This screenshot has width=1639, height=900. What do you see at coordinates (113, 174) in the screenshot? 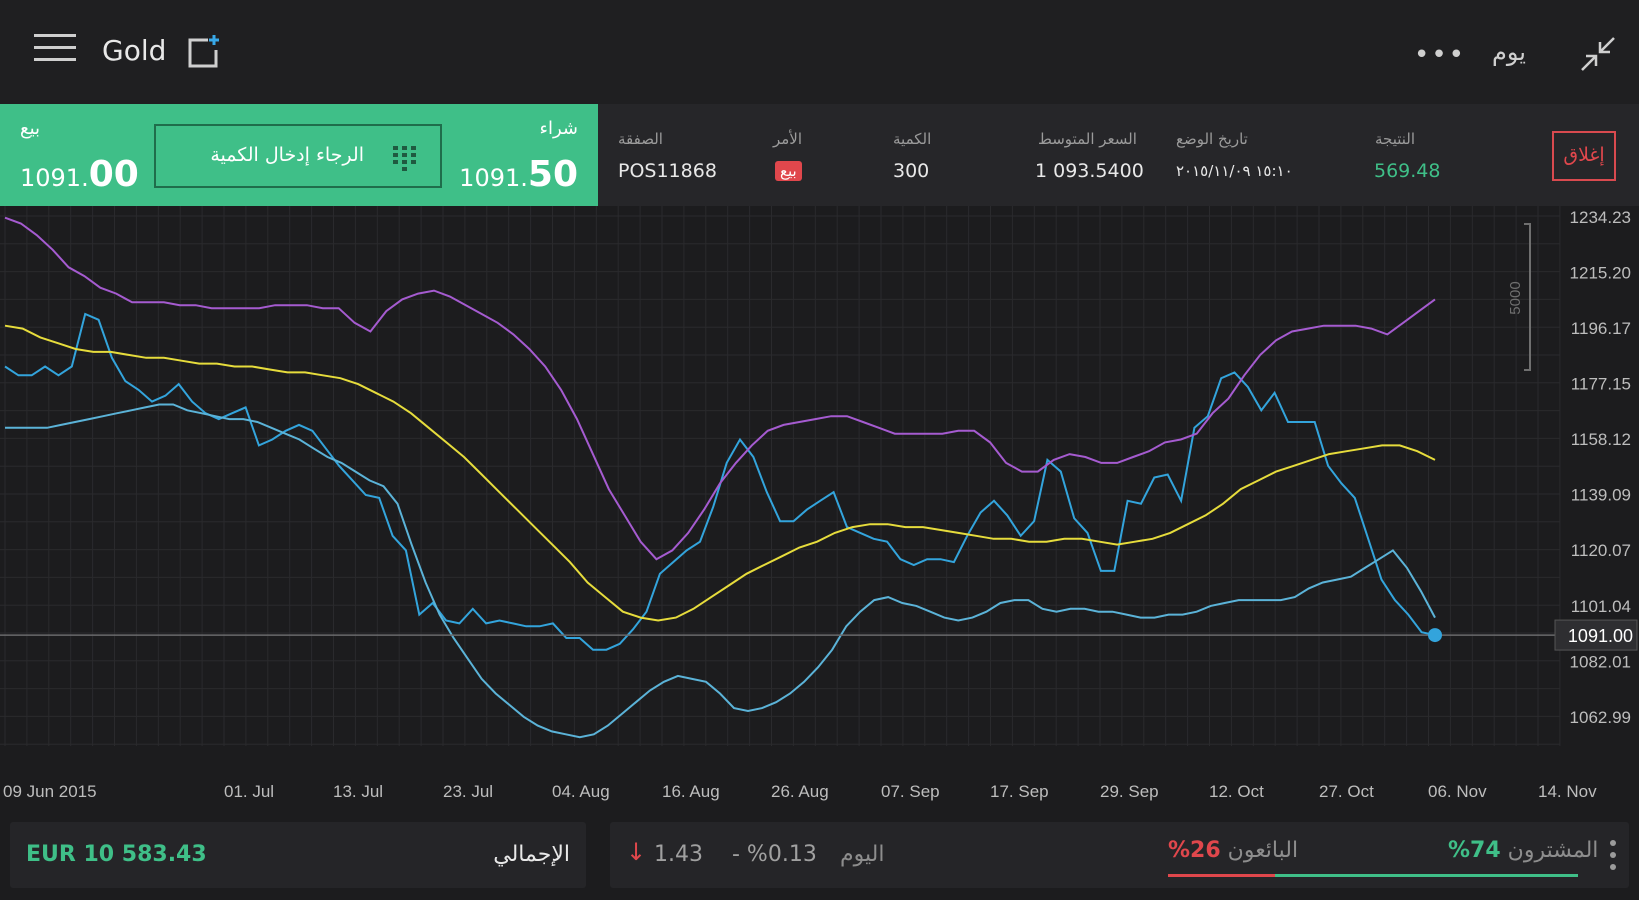
I see `sell-price-big: 00` at bounding box center [113, 174].